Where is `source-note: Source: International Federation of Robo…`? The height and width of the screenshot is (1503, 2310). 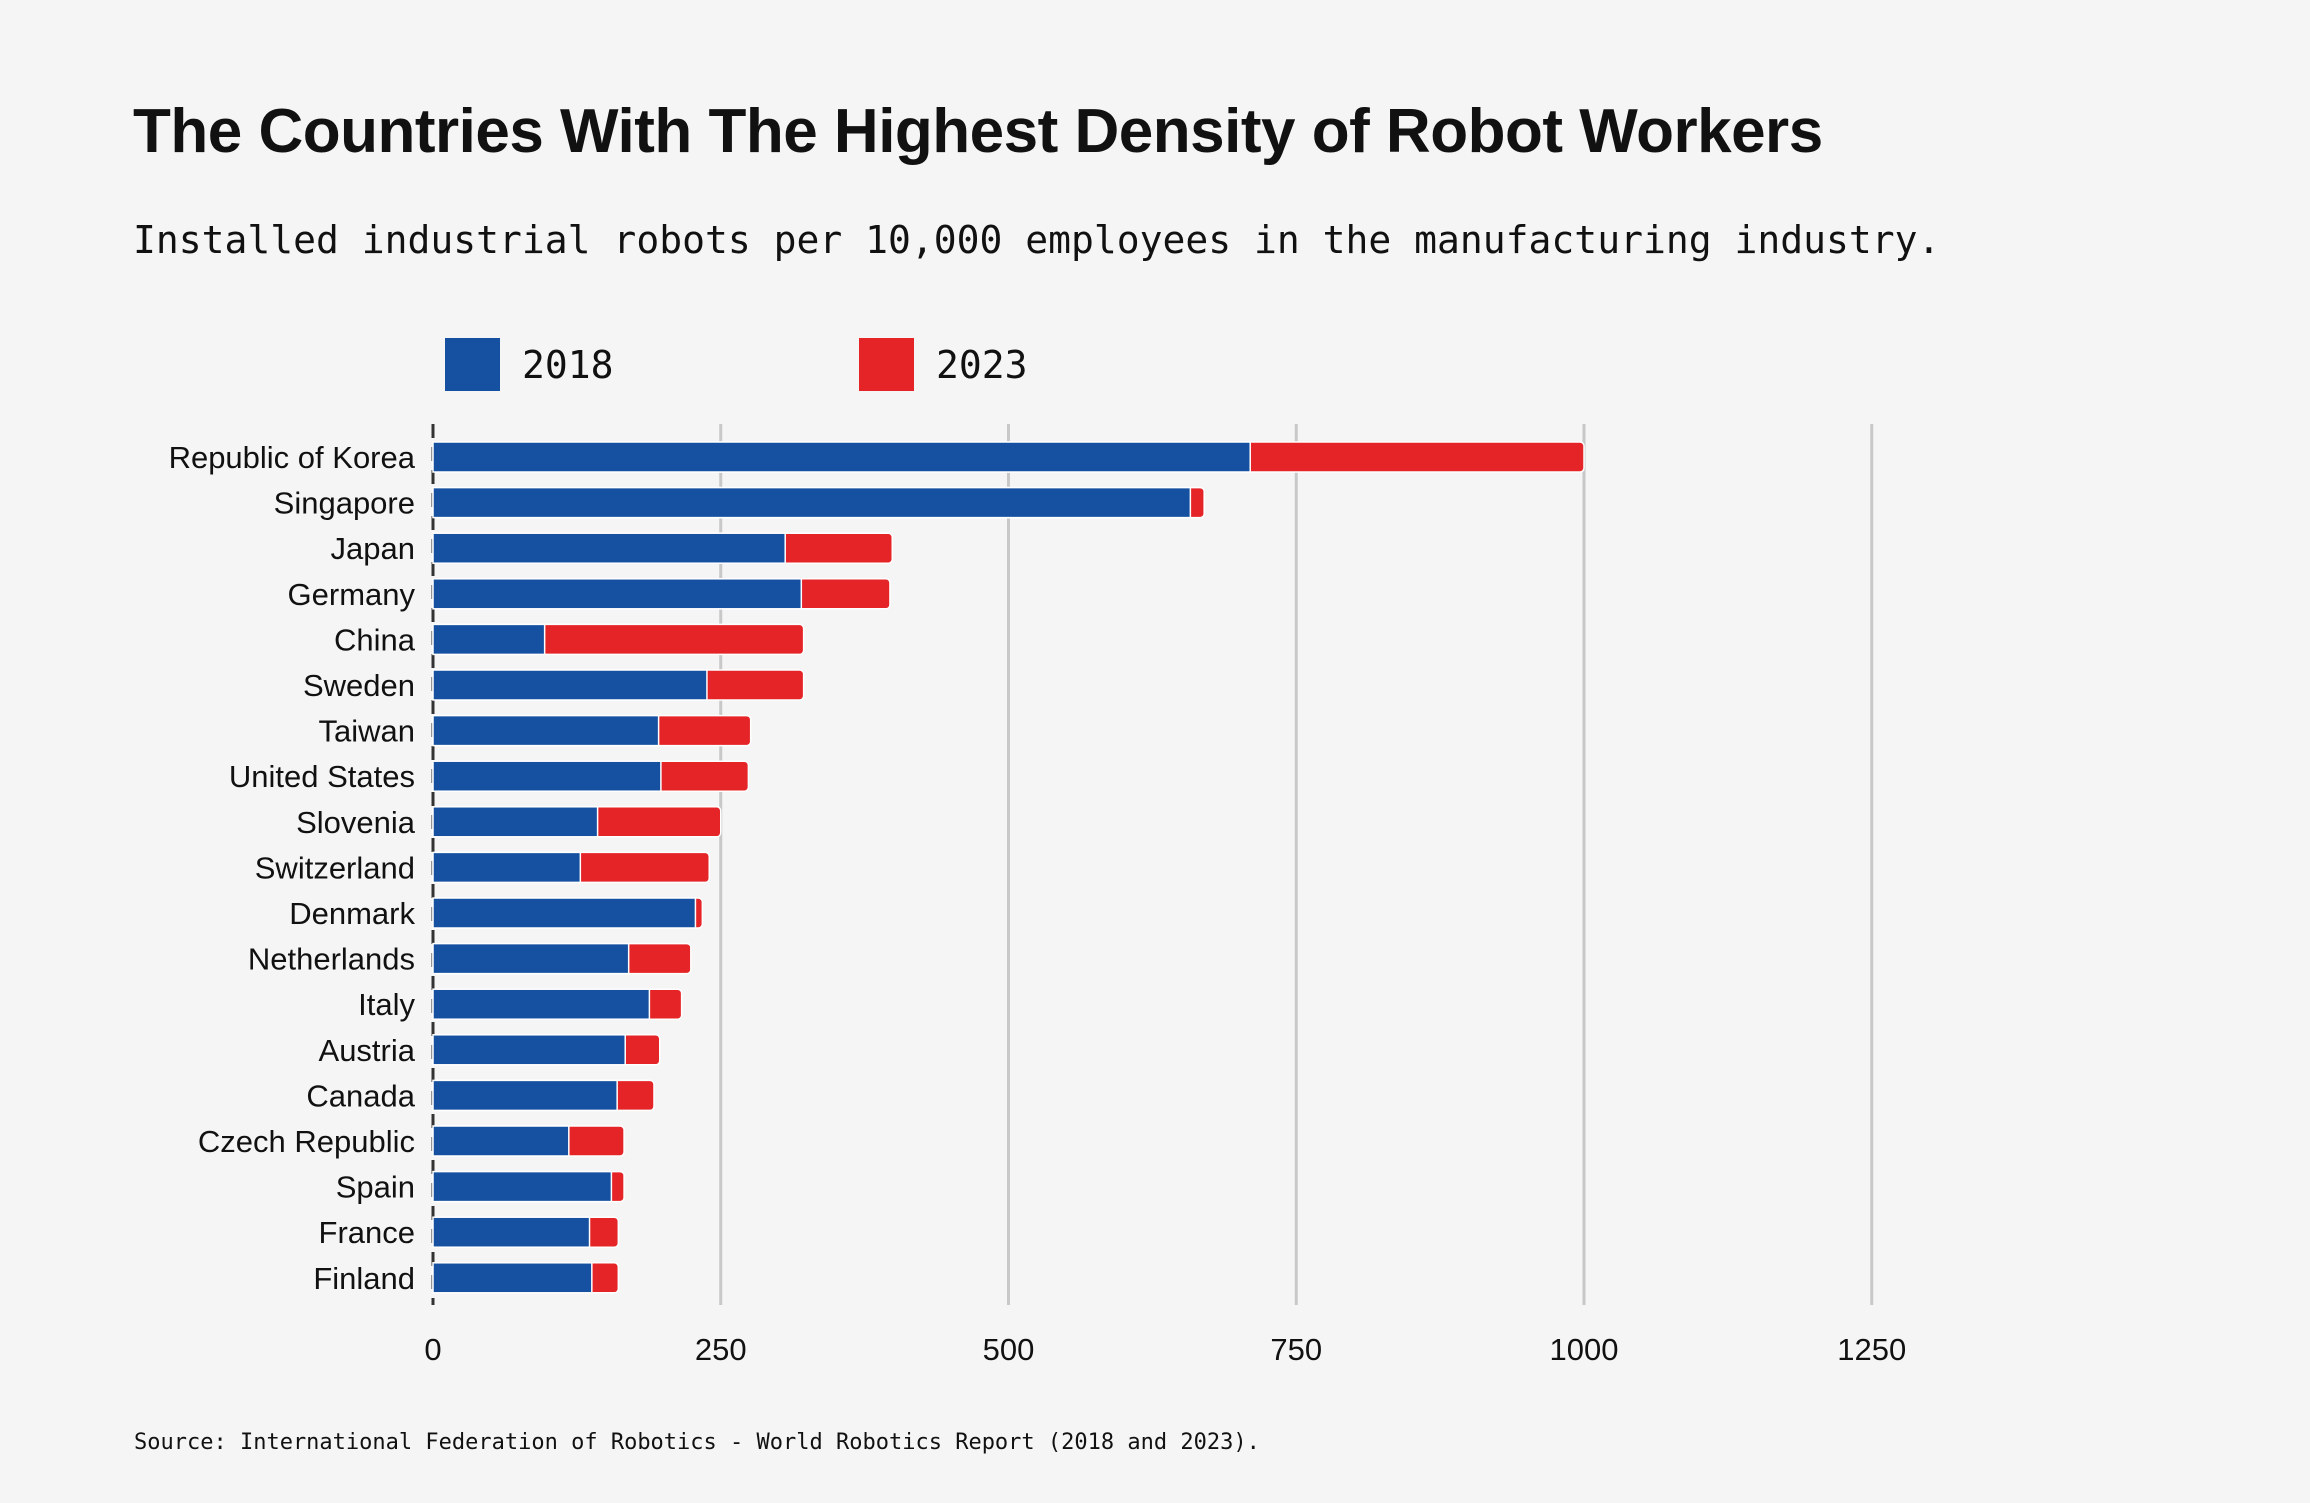
source-note: Source: International Federation of Robo… is located at coordinates (697, 1442).